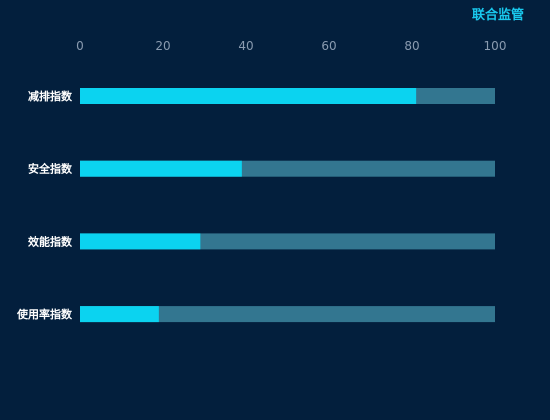 Image resolution: width=550 pixels, height=420 pixels. Describe the element at coordinates (162, 46) in the screenshot. I see `x-tick-label: 20` at that location.